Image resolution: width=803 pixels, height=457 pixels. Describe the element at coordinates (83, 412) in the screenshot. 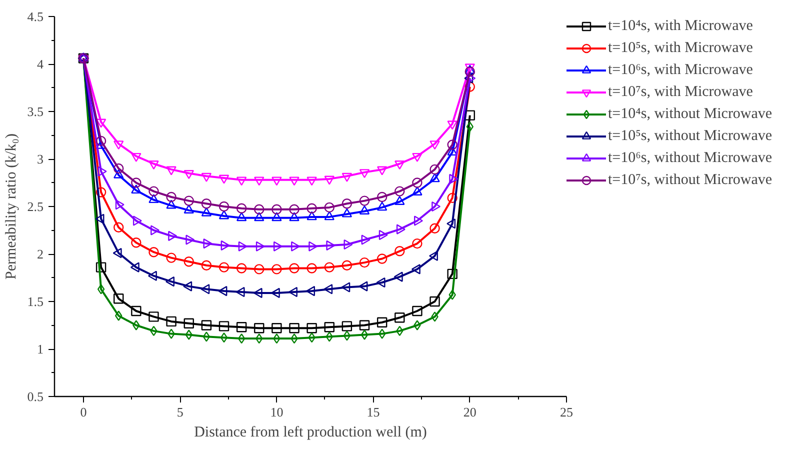

I see `x-tick-label: 0` at that location.